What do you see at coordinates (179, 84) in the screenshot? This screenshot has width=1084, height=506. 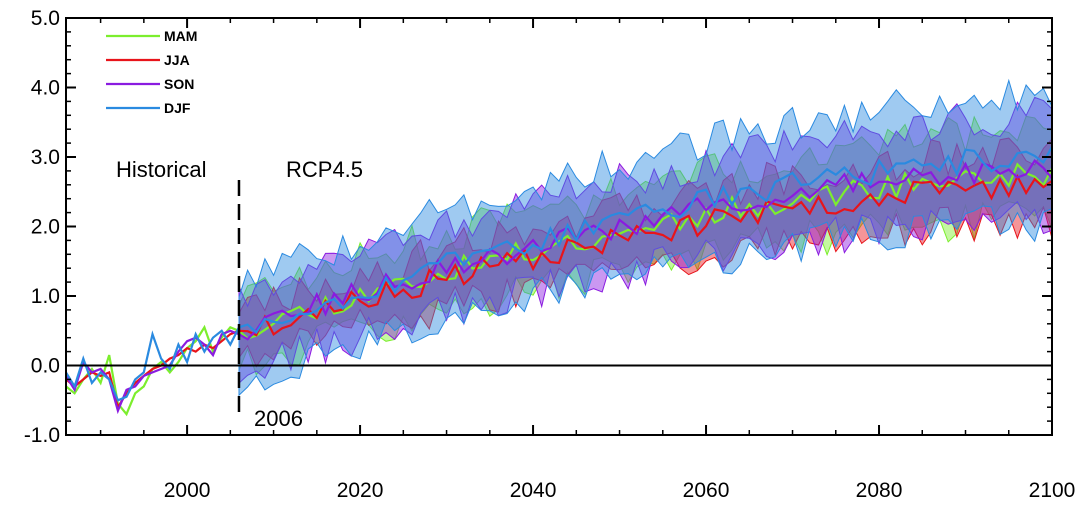 I see `legend-label-son: SON` at bounding box center [179, 84].